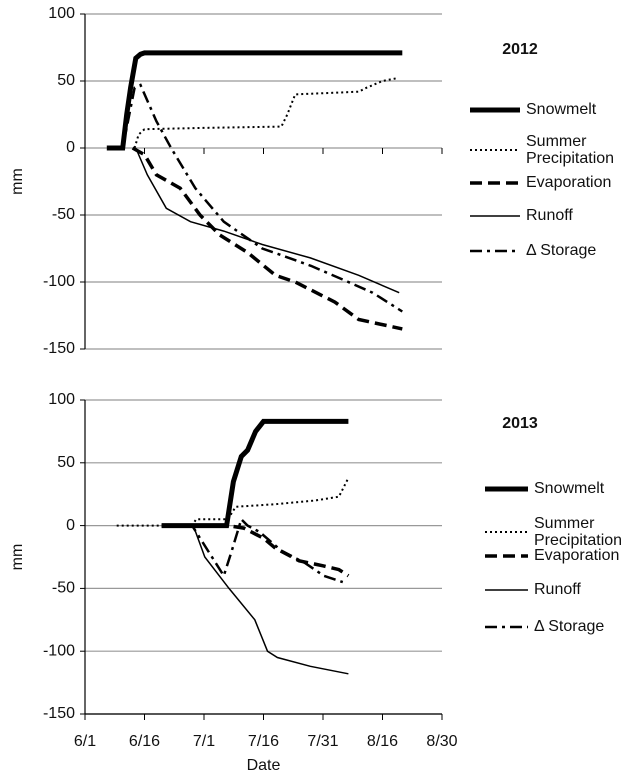 This screenshot has height=778, width=635. What do you see at coordinates (520, 423) in the screenshot?
I see `panel-title: 2013` at bounding box center [520, 423].